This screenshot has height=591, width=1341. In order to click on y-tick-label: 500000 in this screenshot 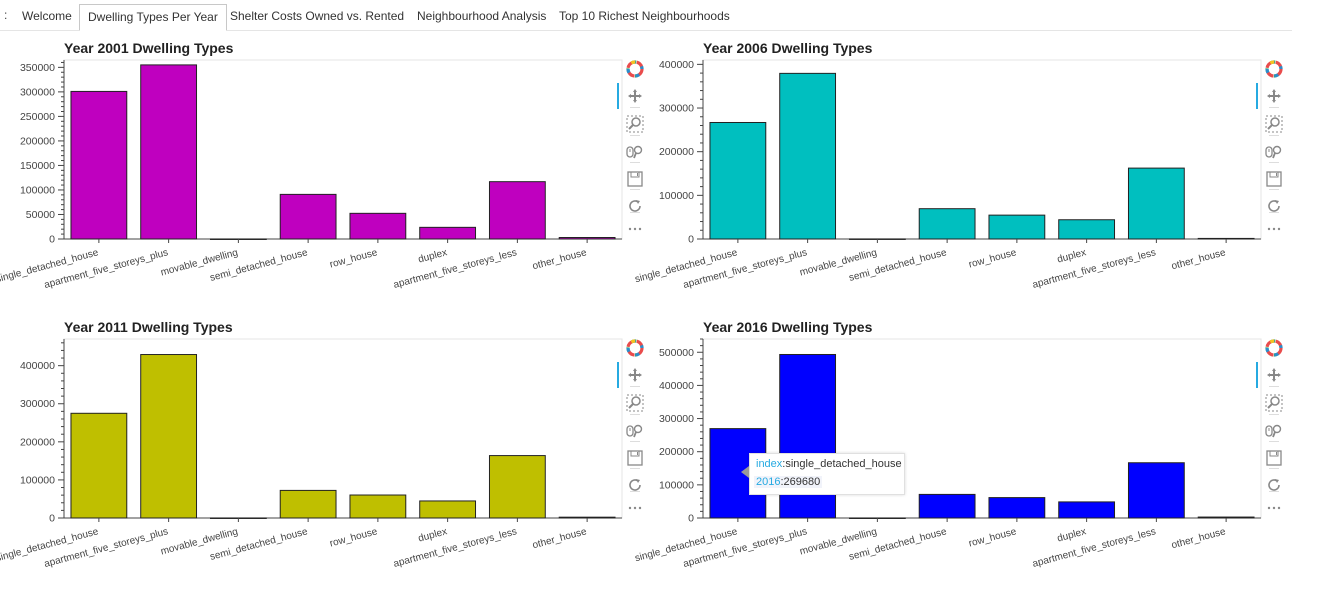, I will do `click(676, 353)`.